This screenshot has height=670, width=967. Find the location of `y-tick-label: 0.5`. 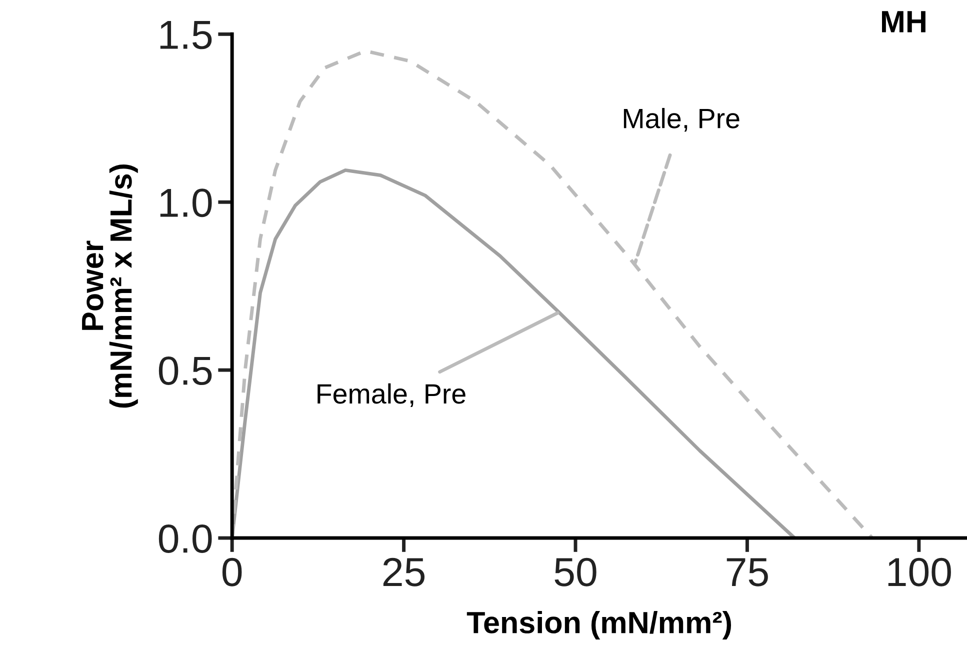

y-tick-label: 0.5 is located at coordinates (185, 371).